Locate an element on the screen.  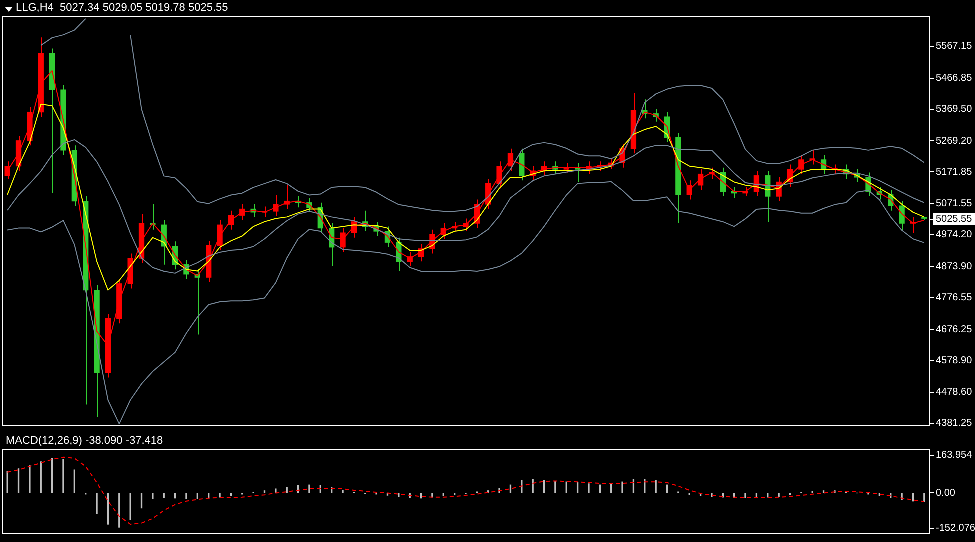
y-tick-label: 163.954 is located at coordinates (954, 456).